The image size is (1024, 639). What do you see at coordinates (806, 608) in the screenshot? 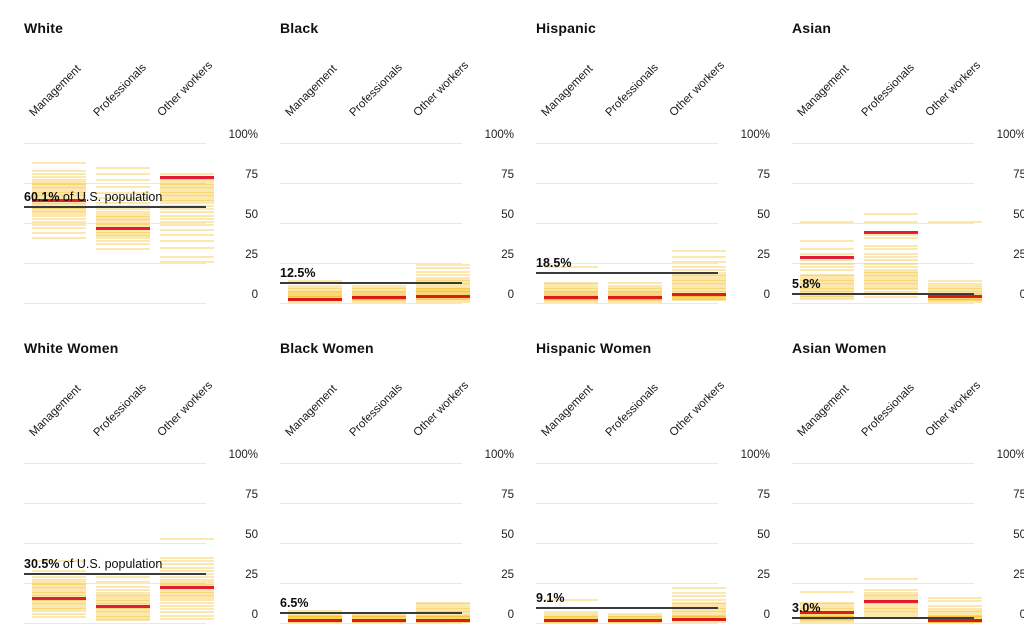
I see `reference-value: 3.0%` at bounding box center [806, 608].